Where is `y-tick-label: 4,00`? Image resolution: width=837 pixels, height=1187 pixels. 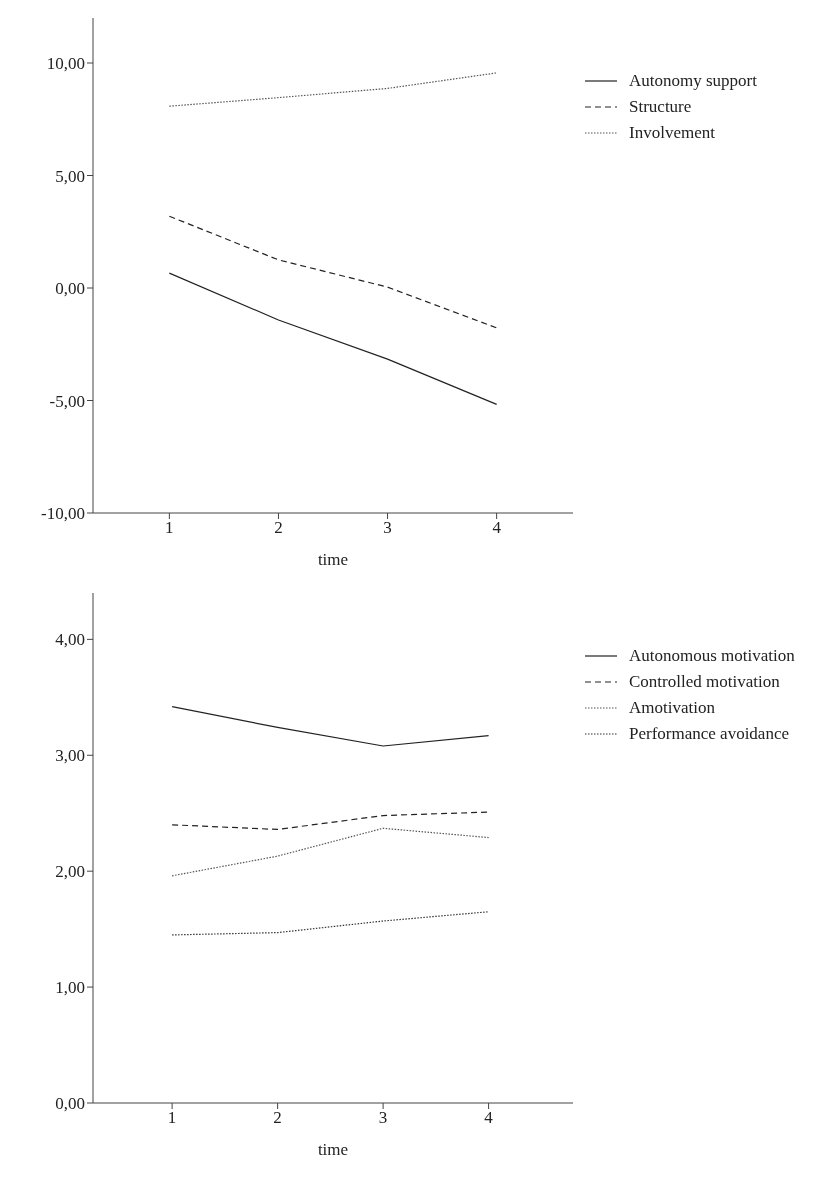
y-tick-label: 4,00 is located at coordinates (70, 640).